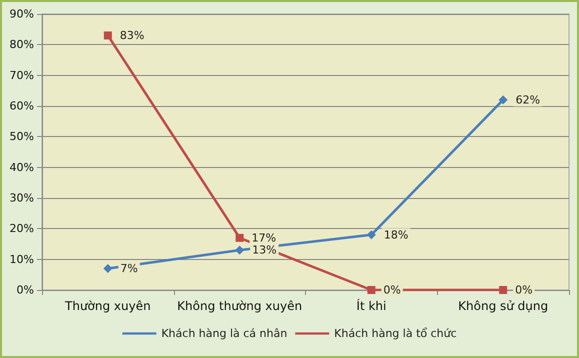 The width and height of the screenshot is (579, 358). What do you see at coordinates (22, 167) in the screenshot?
I see `y-tick-label: 40%` at bounding box center [22, 167].